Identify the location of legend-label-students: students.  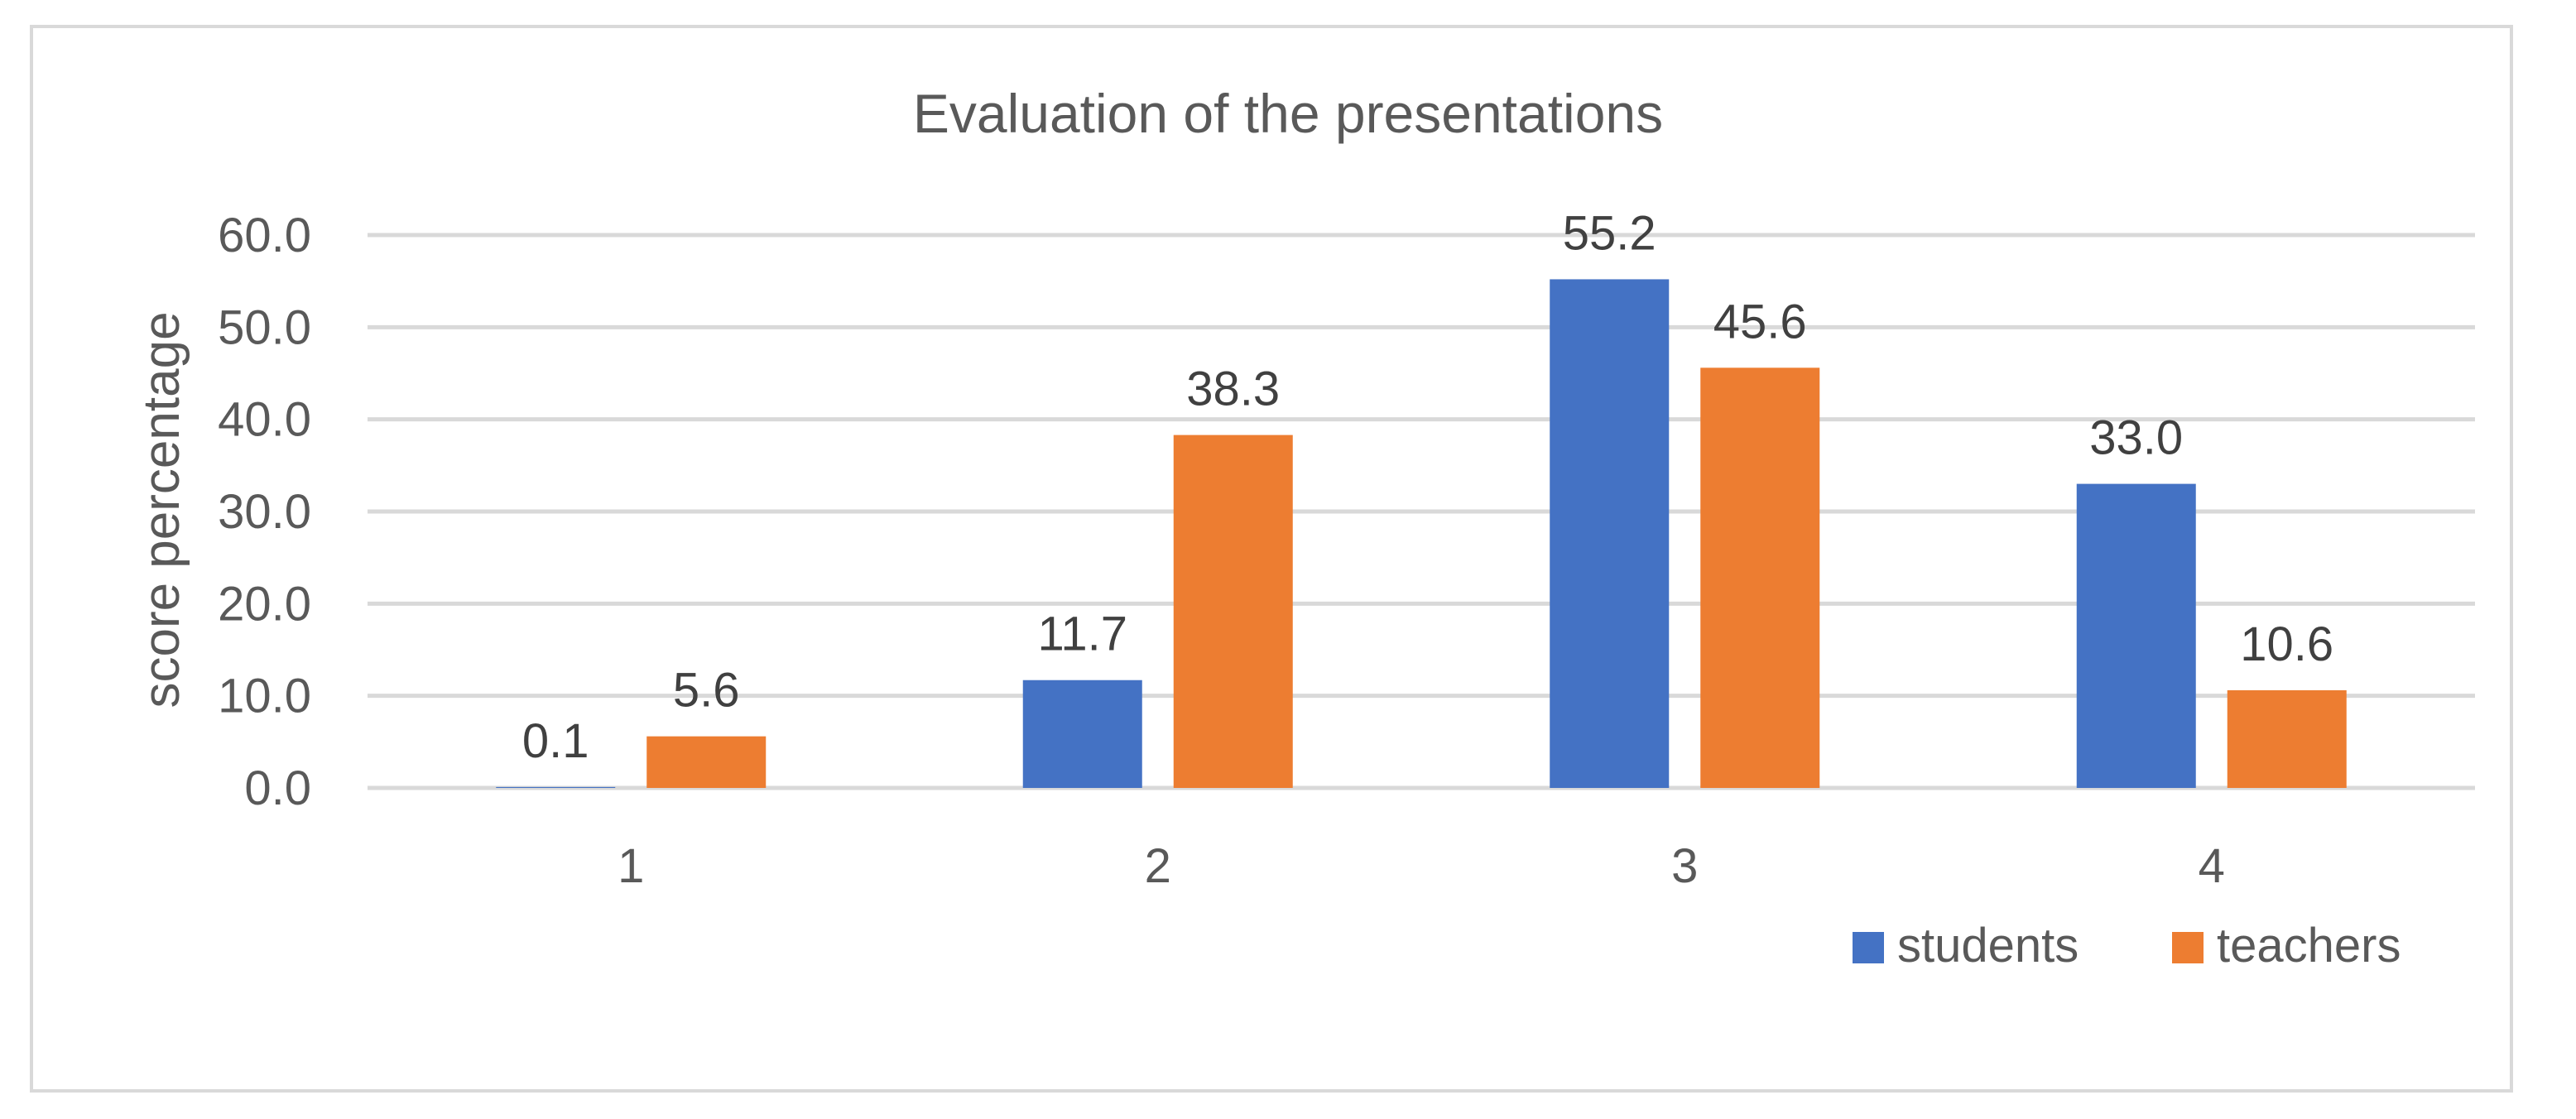
(1988, 946).